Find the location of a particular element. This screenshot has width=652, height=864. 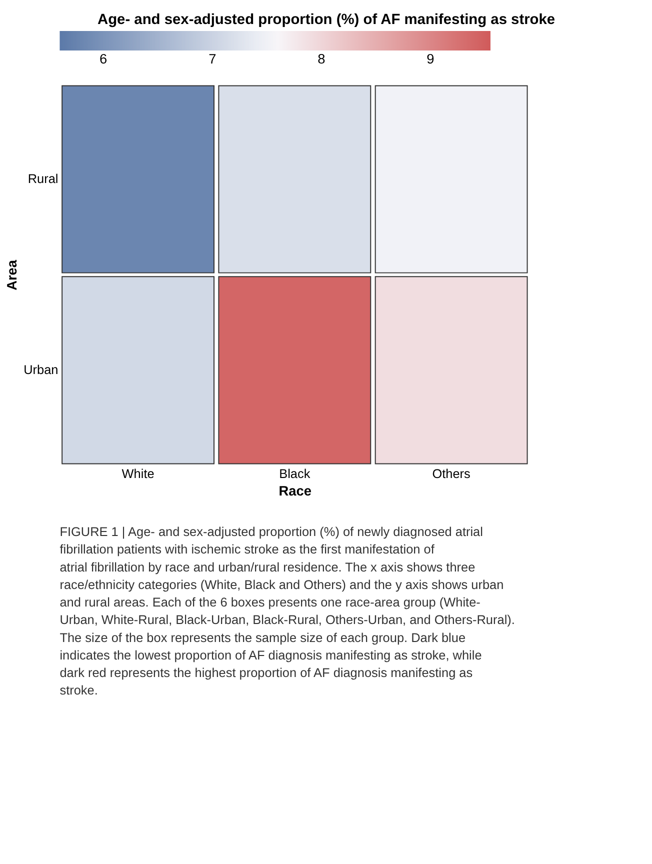

y-tick-label: Urban is located at coordinates (41, 370).